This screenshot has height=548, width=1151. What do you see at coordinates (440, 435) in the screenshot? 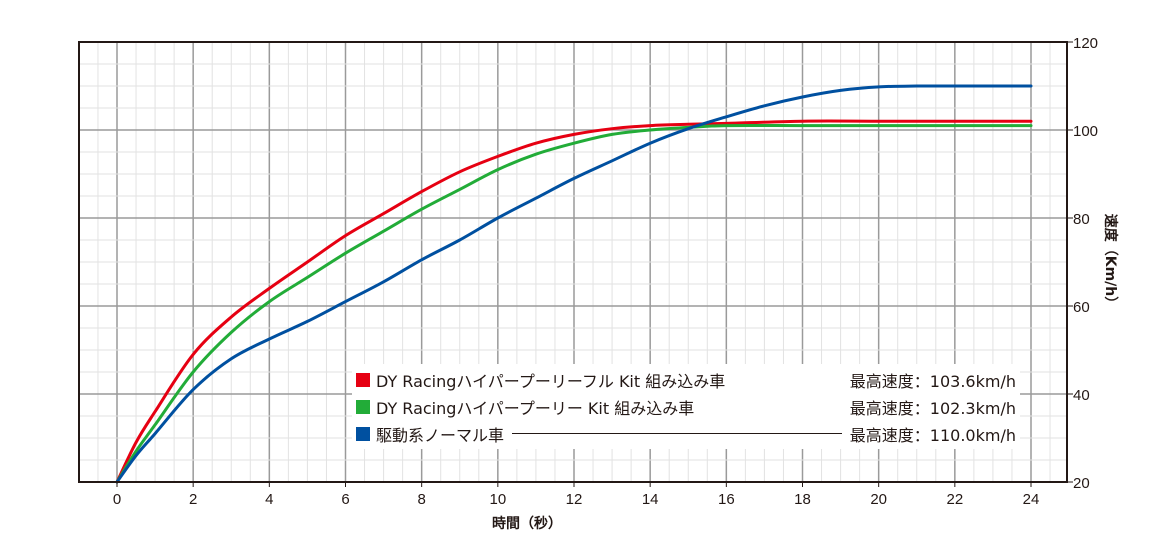
I see `legend-label: 駆動系ノーマル車` at bounding box center [440, 435].